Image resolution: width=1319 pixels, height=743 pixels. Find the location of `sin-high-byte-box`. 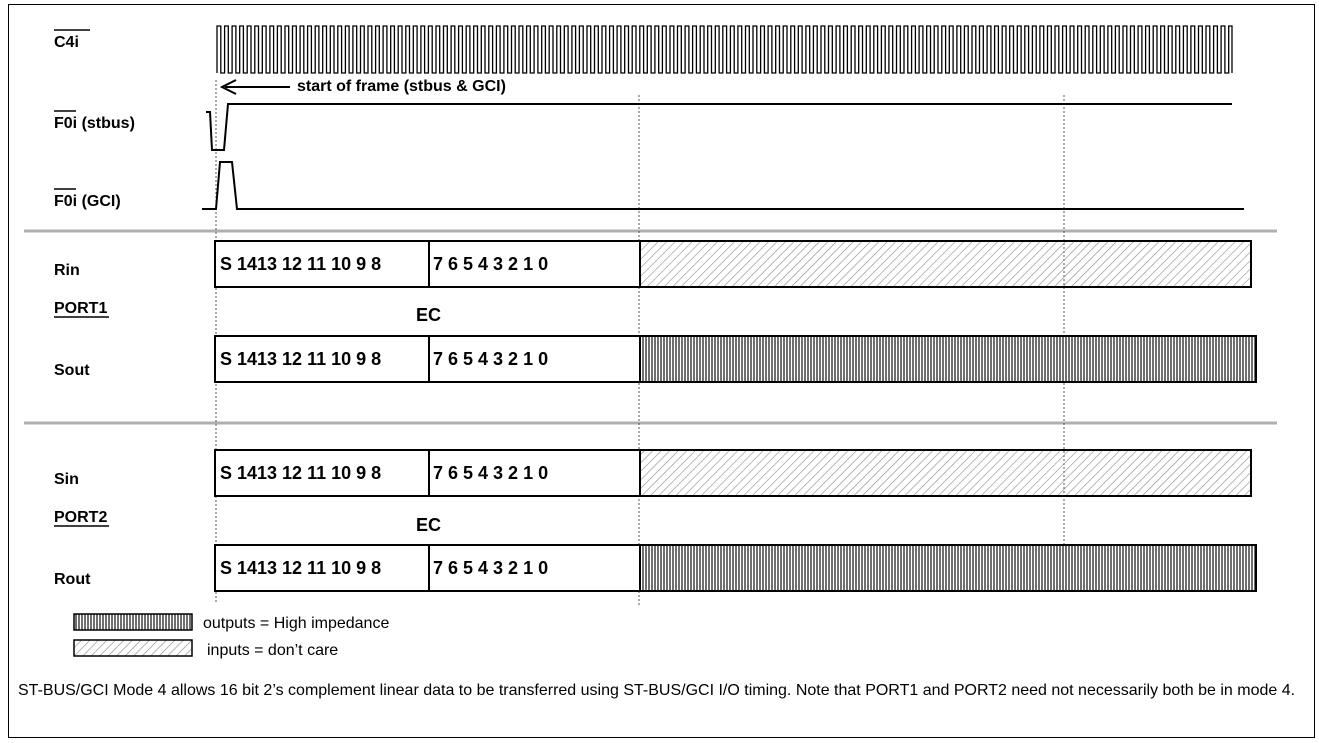

sin-high-byte-box is located at coordinates (322, 473).